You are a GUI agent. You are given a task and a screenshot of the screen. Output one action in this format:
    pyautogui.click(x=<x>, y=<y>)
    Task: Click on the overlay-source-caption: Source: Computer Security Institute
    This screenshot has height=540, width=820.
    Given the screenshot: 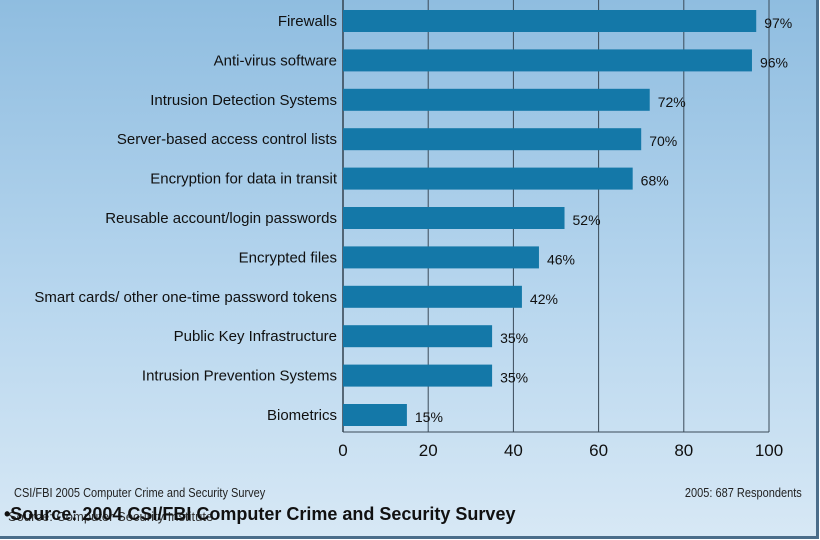 What is the action you would take?
    pyautogui.click(x=111, y=516)
    